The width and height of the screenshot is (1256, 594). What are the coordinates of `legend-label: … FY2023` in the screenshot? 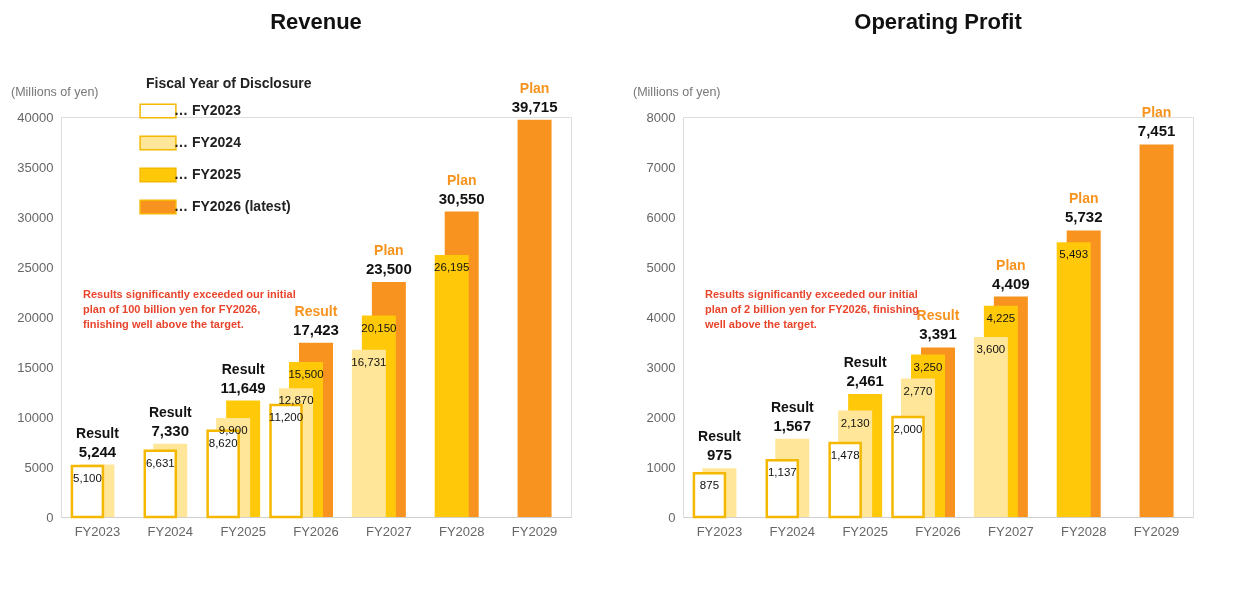 It's located at (208, 110).